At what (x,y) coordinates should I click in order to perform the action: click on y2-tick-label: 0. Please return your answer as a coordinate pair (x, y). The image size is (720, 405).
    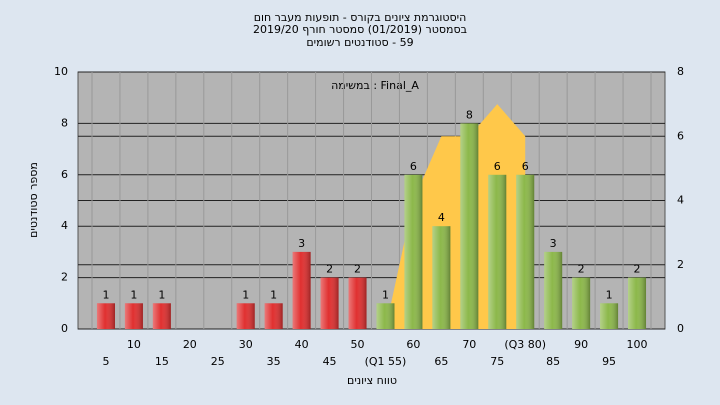
    Looking at the image, I should click on (680, 328).